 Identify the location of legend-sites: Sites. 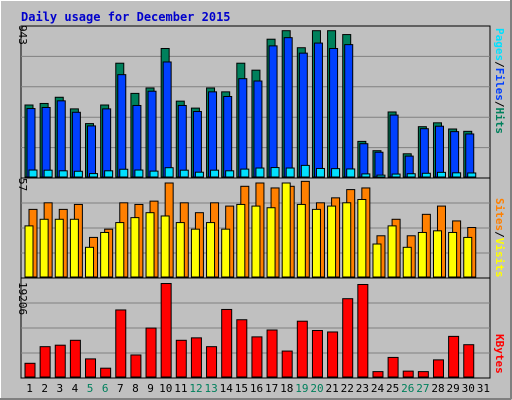
(499, 214).